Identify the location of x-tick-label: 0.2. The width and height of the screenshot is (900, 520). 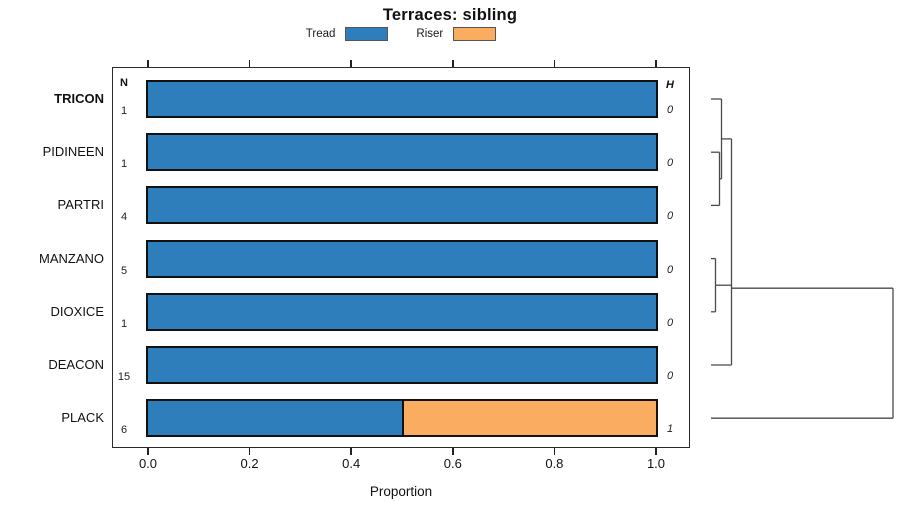
(249, 463).